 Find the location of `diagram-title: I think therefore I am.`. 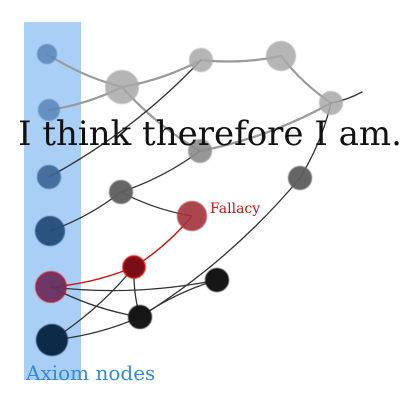

diagram-title: I think therefore I am. is located at coordinates (209, 134).